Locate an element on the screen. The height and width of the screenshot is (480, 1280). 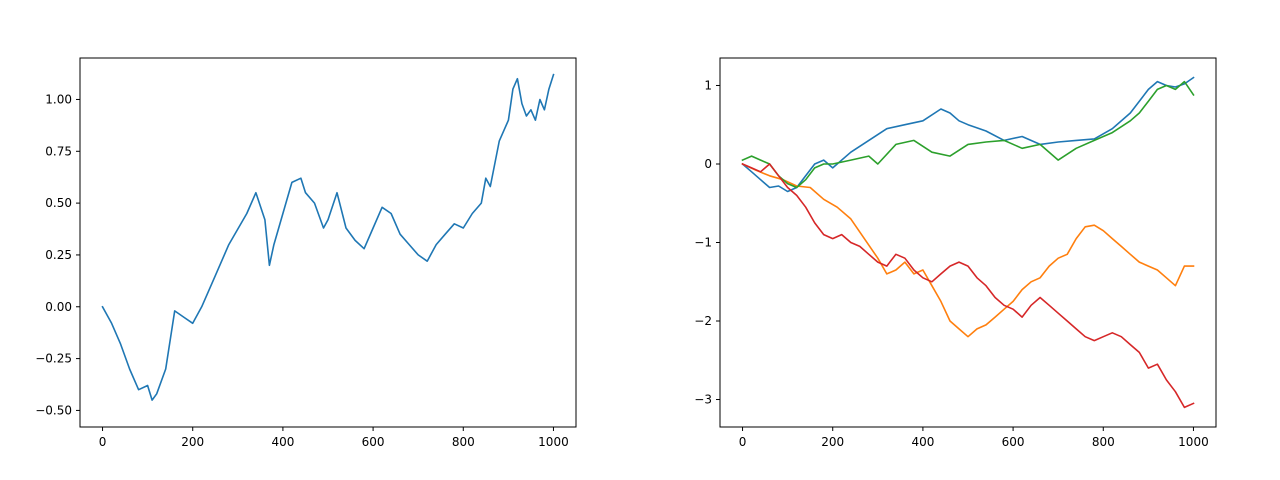
y-tick-label: 0 is located at coordinates (708, 164).